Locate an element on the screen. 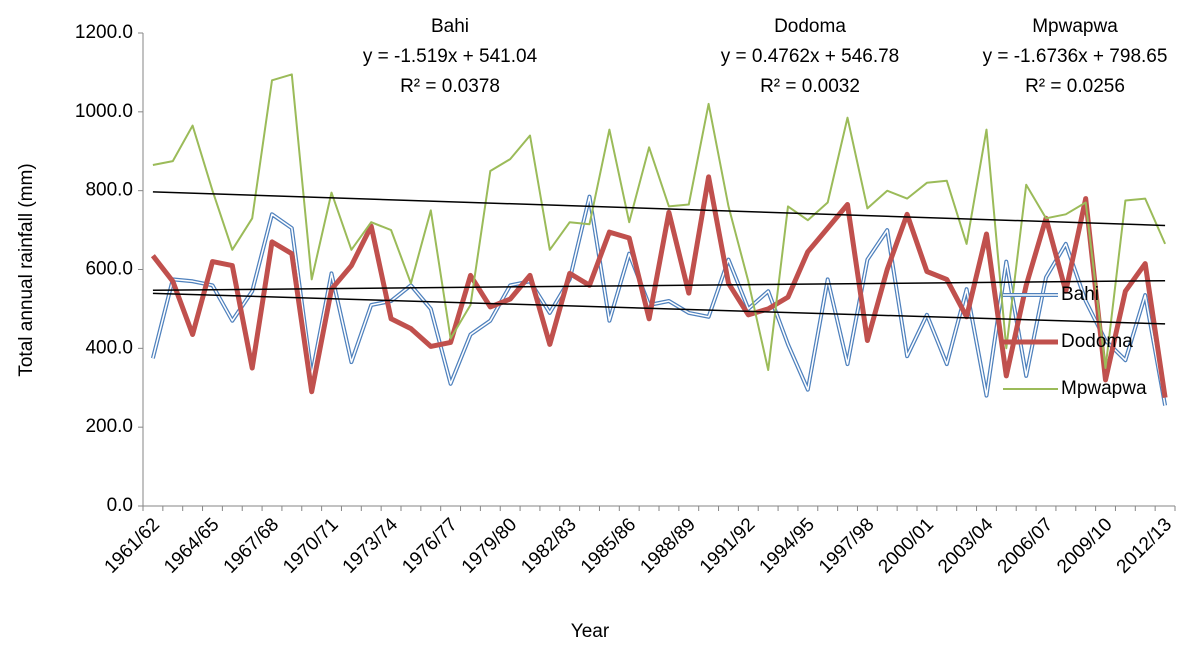  y-tick-label: 600.0 is located at coordinates (109, 269).